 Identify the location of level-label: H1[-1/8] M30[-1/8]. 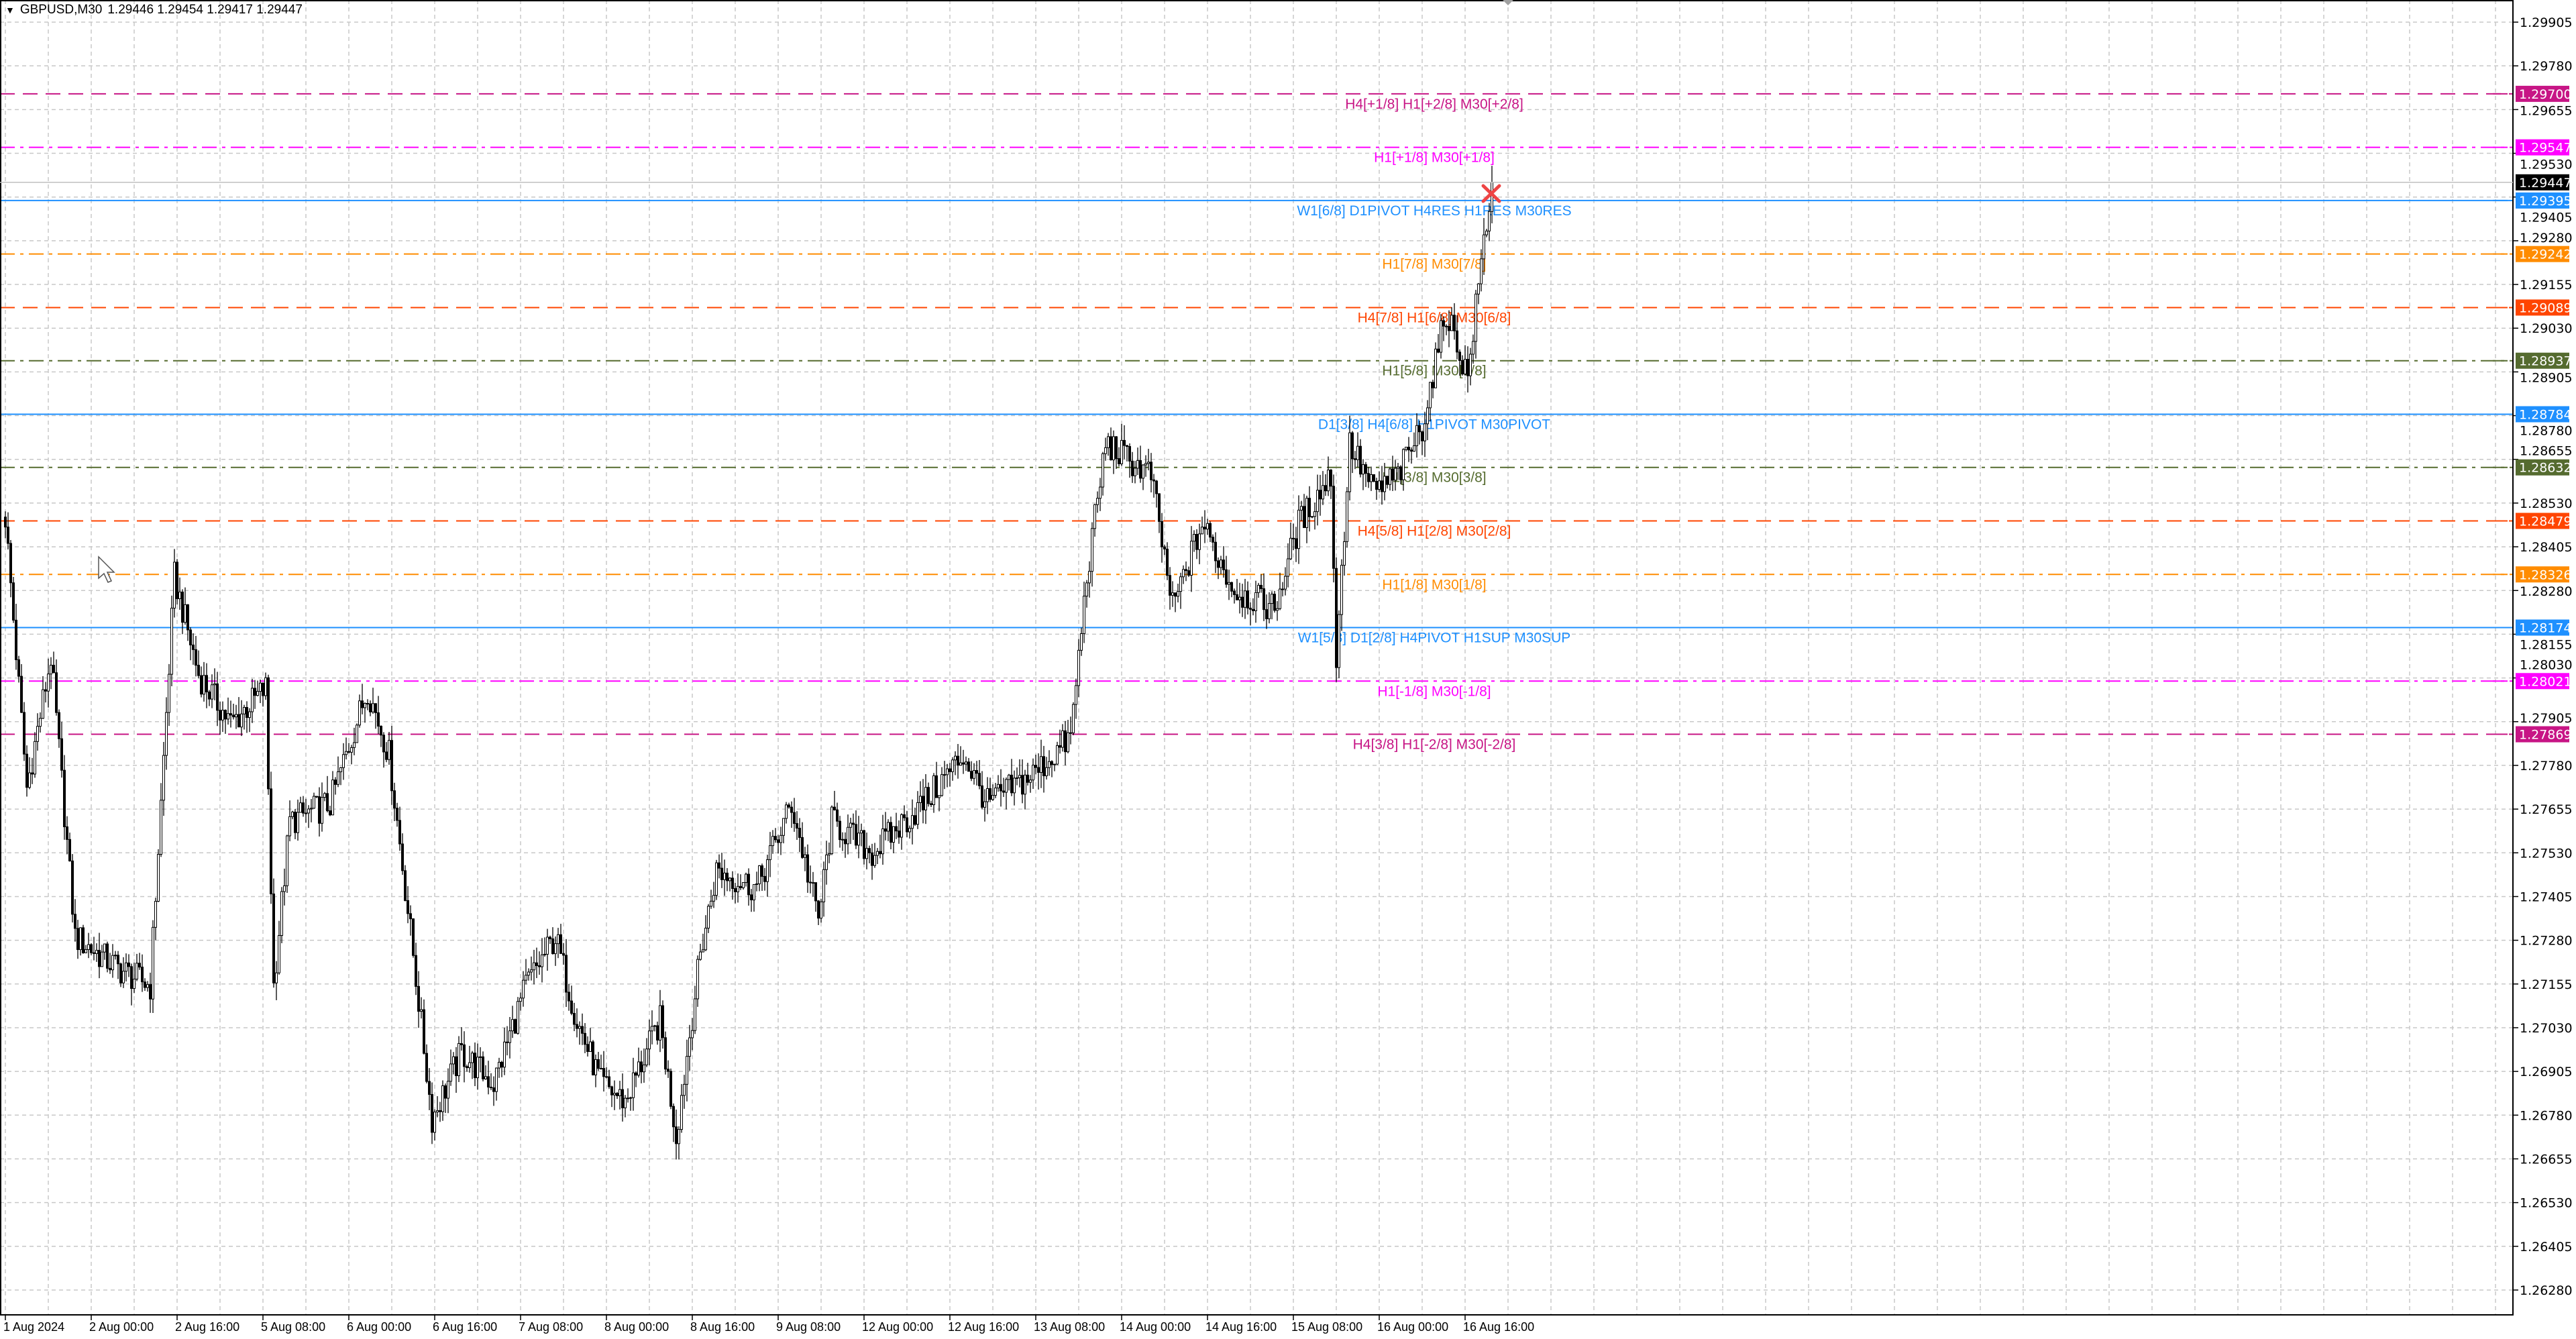
(1434, 691).